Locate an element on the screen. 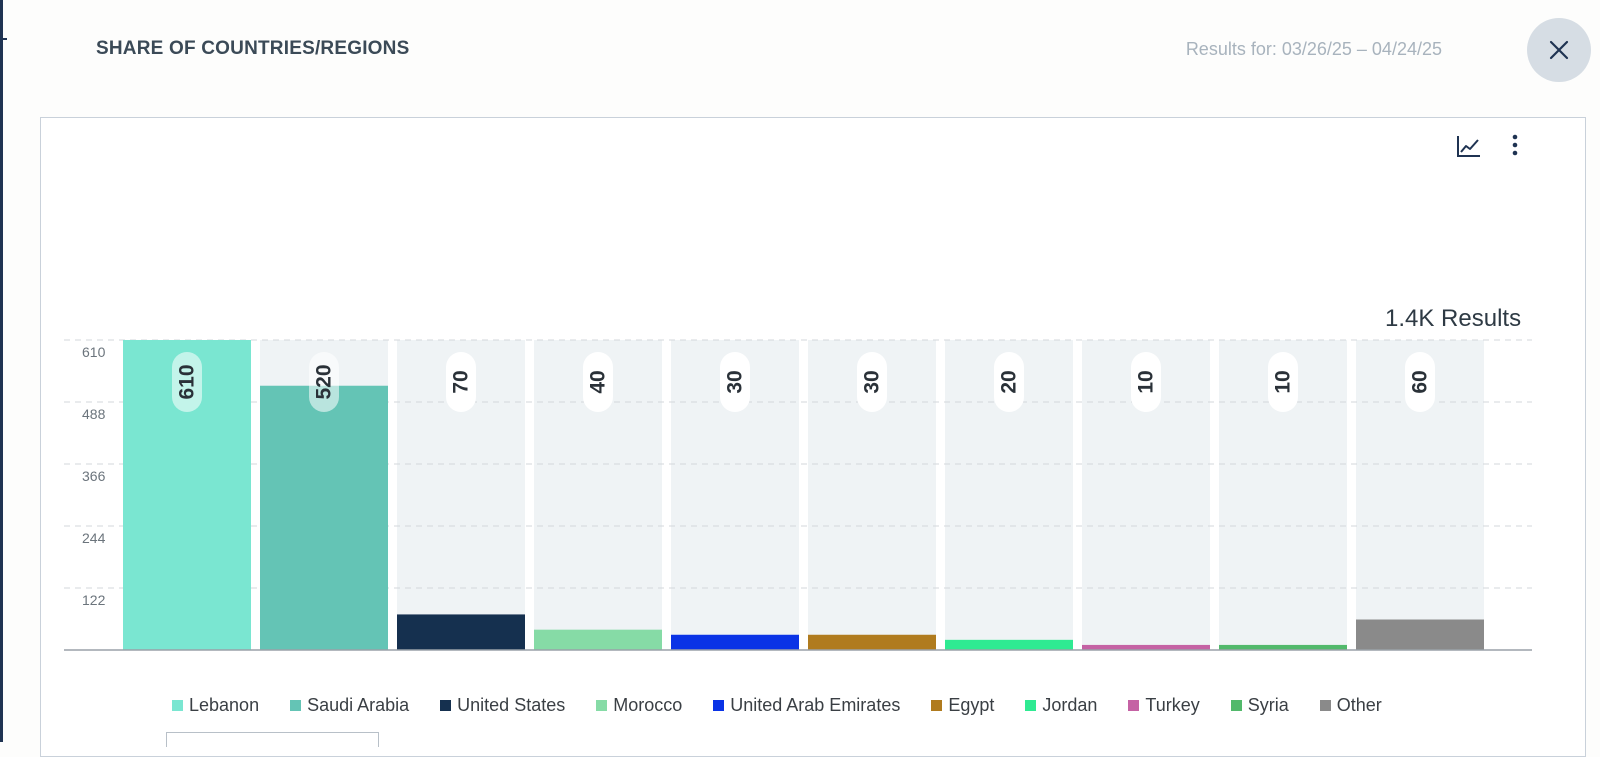  bar-united-arab-emirates is located at coordinates (735, 642).